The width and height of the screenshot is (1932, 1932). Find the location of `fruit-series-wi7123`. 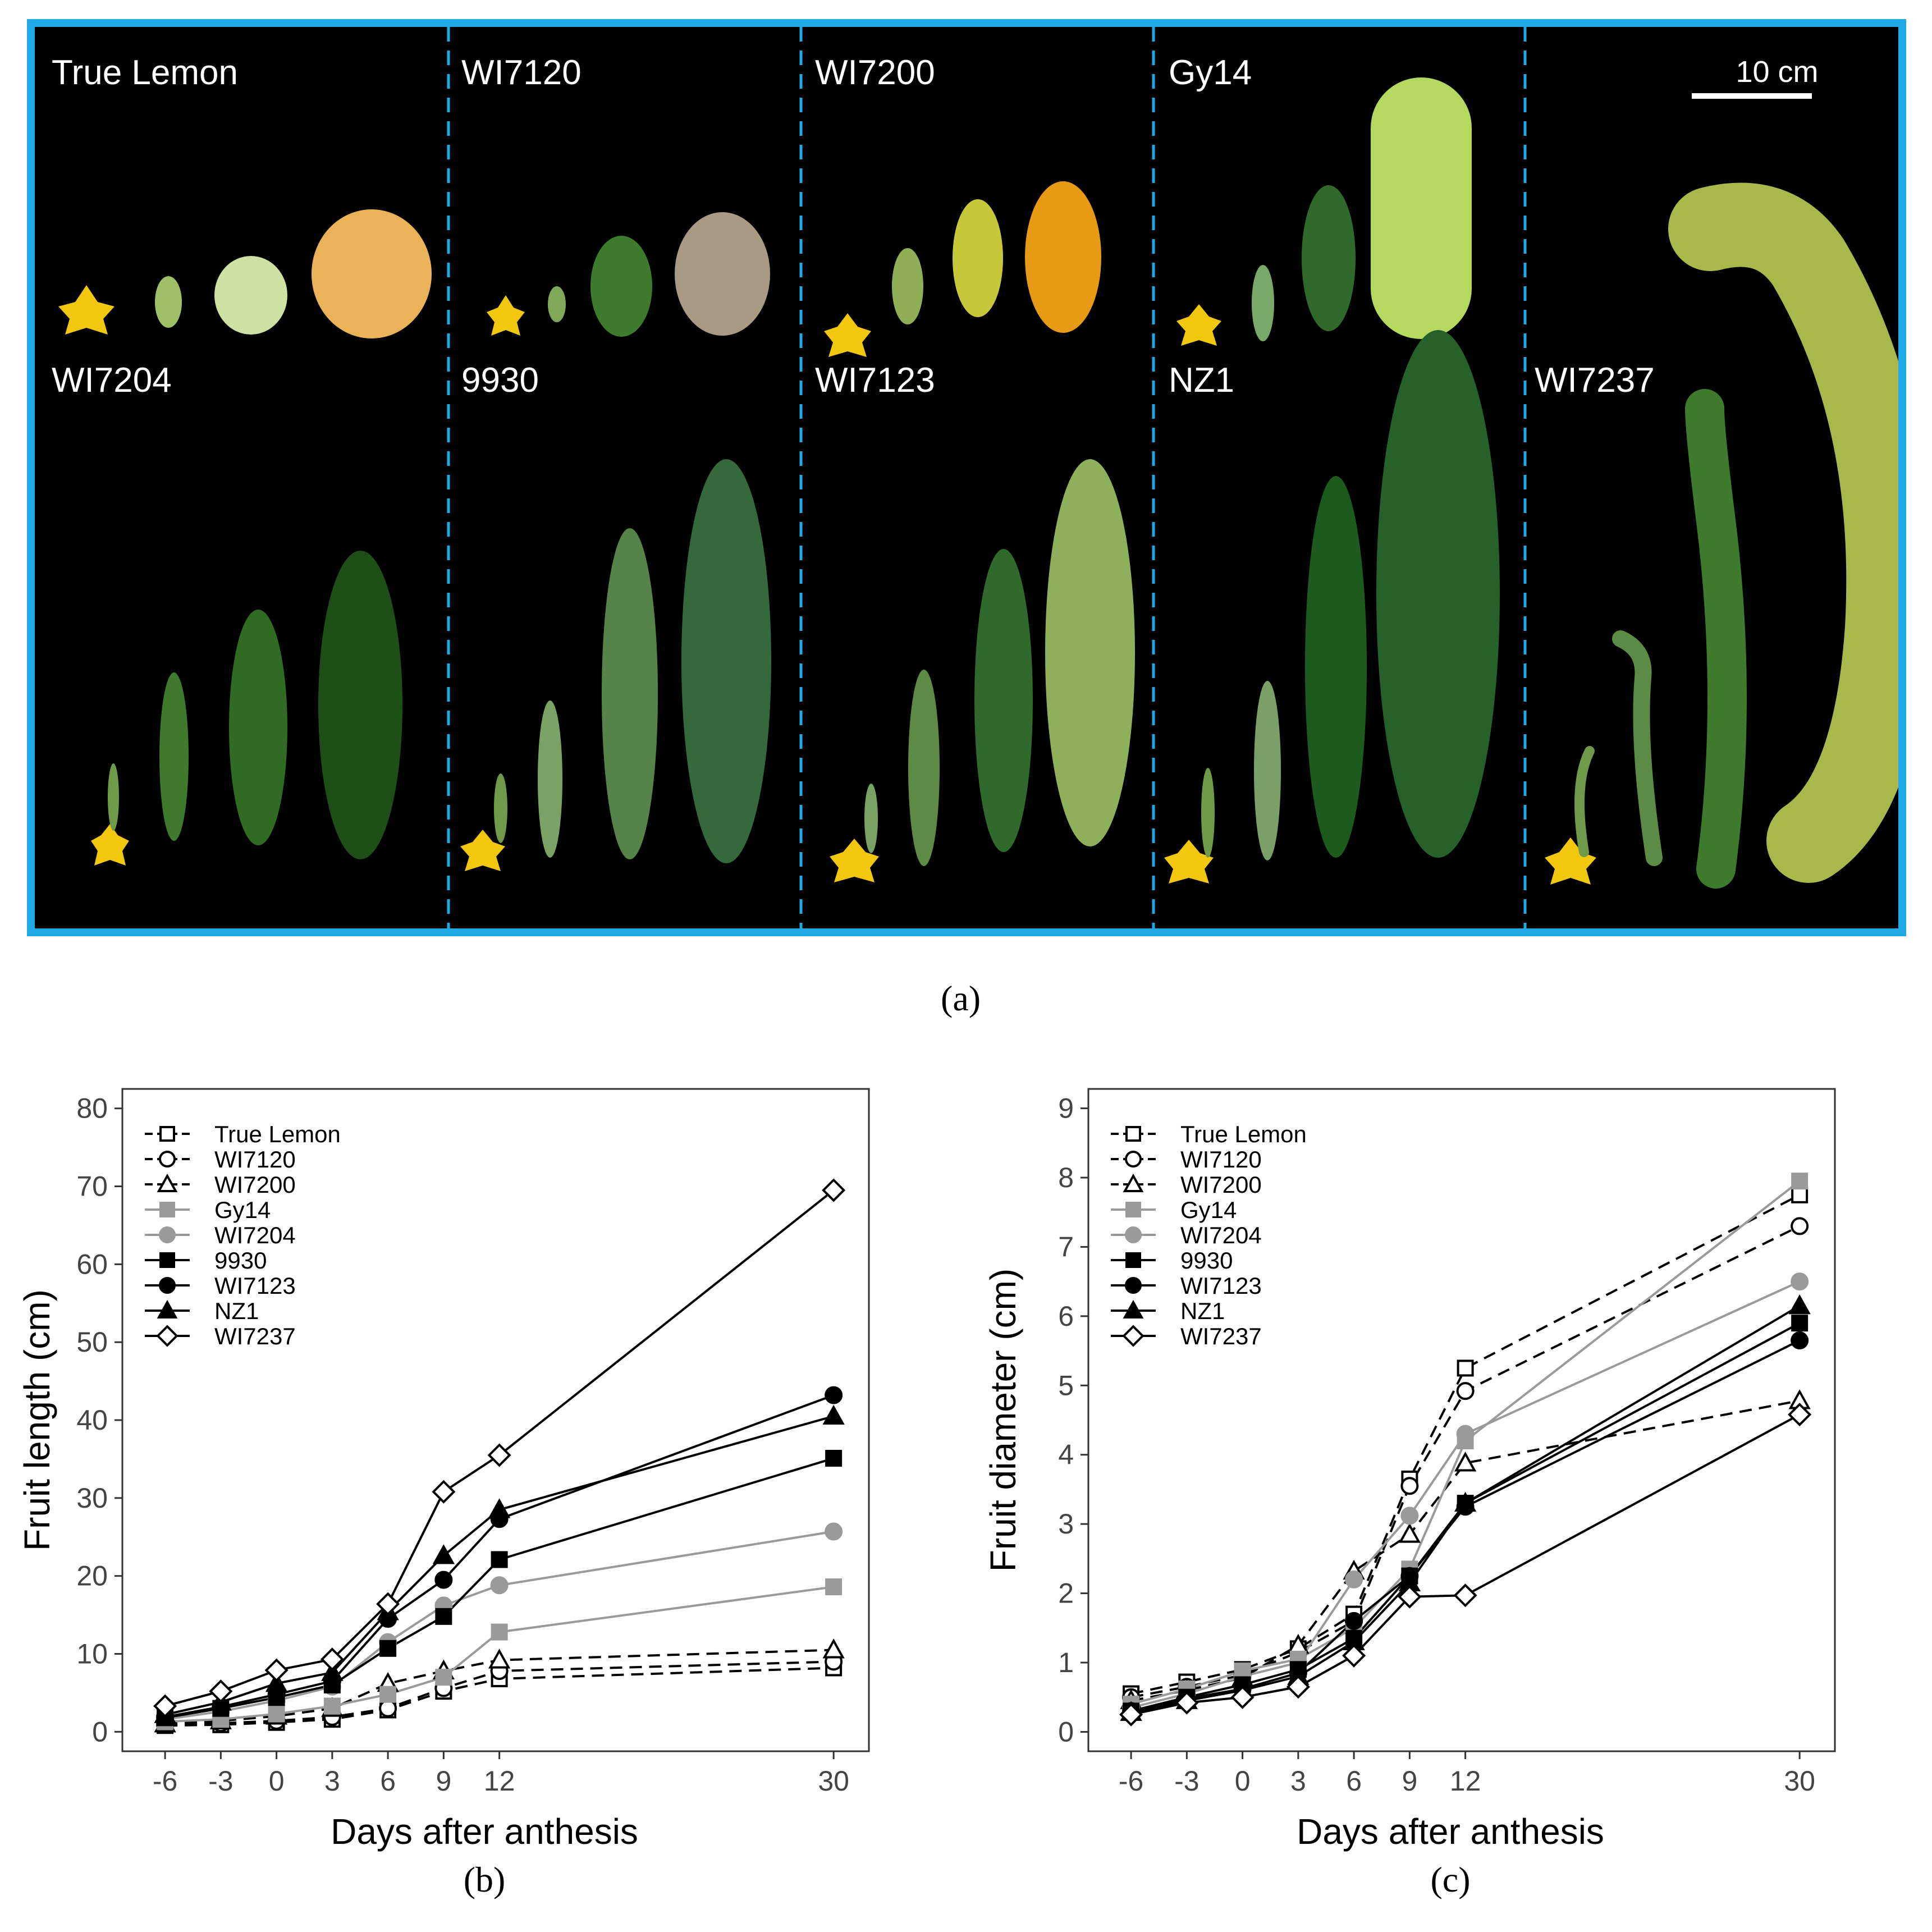

fruit-series-wi7123 is located at coordinates (982, 670).